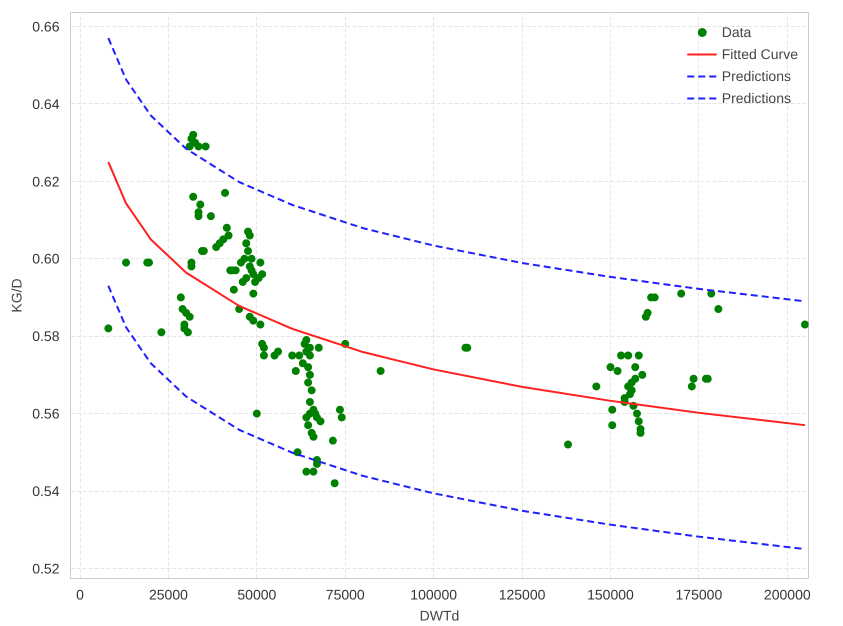  What do you see at coordinates (522, 594) in the screenshot?
I see `x-tick-label: 125000` at bounding box center [522, 594].